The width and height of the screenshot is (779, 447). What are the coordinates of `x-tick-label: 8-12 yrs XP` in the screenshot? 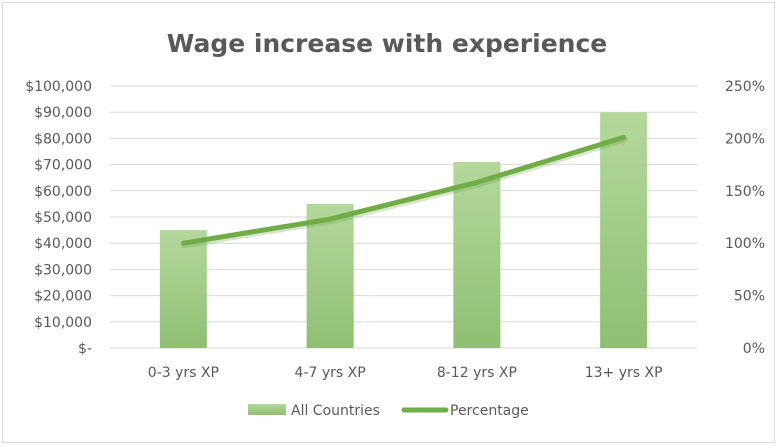 It's located at (477, 373).